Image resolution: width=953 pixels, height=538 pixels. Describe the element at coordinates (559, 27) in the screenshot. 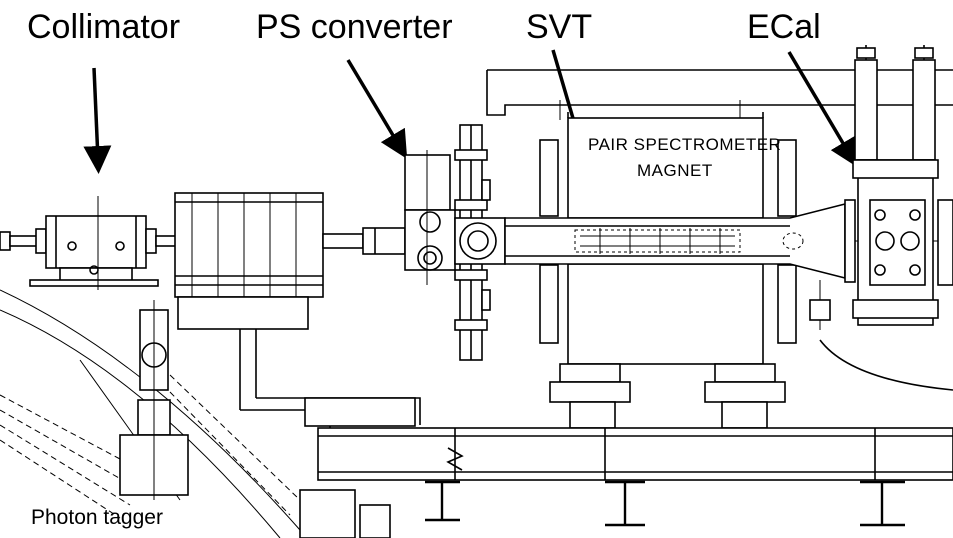

I see `svt-label: SVT` at that location.